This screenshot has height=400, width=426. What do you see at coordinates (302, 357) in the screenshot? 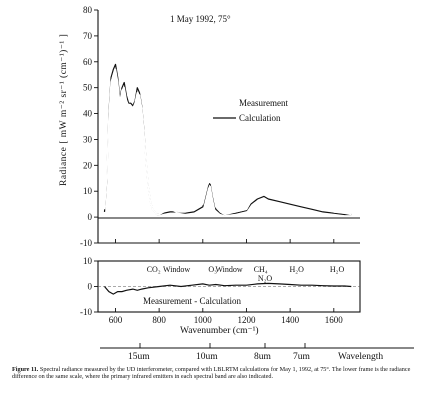
I see `wavelength-label-7um: 7um` at bounding box center [302, 357].